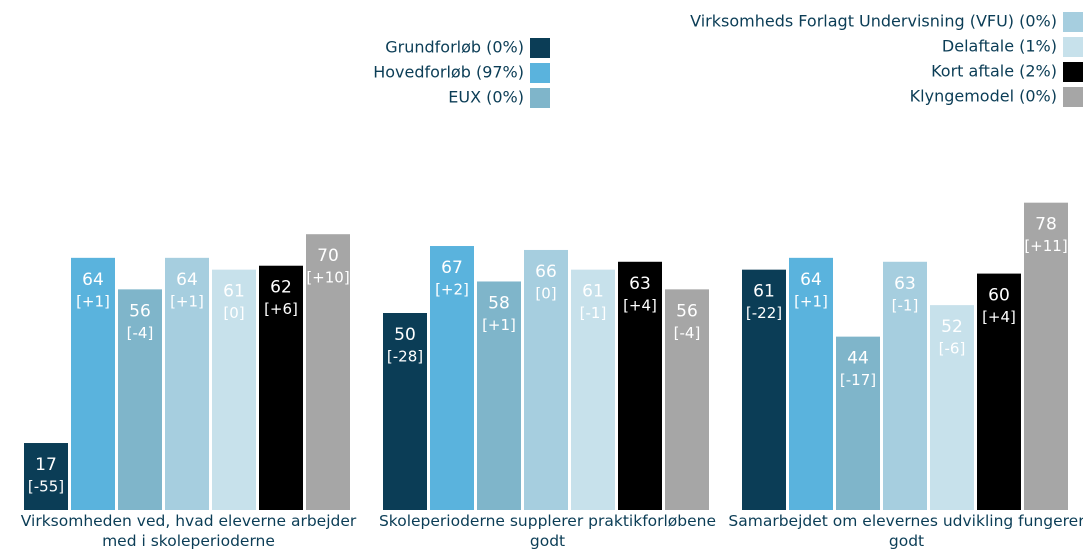  What do you see at coordinates (46, 487) in the screenshot?
I see `change-label: [-55]` at bounding box center [46, 487].